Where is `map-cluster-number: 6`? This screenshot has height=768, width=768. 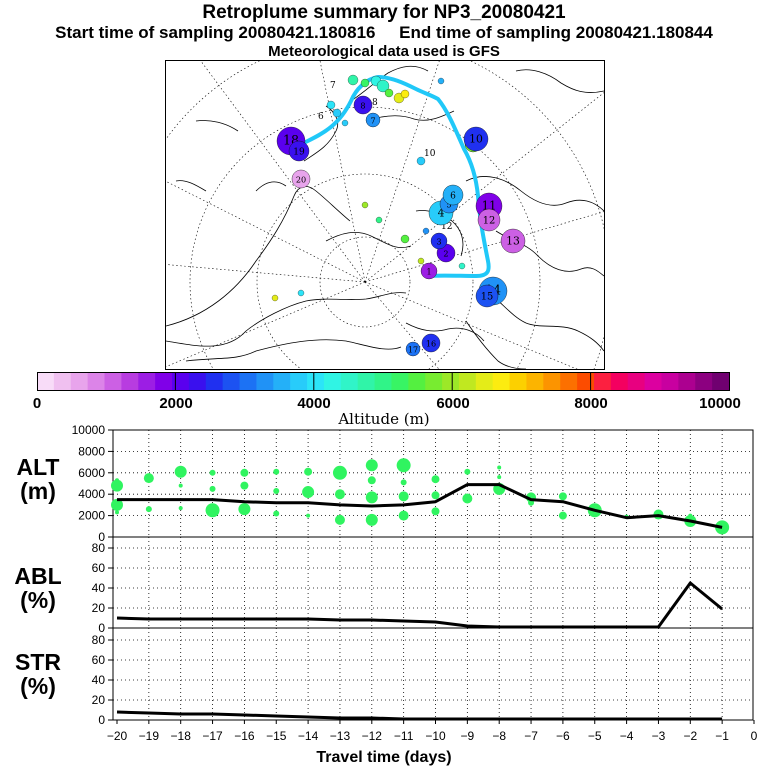
map-cluster-number: 6 is located at coordinates (453, 197).